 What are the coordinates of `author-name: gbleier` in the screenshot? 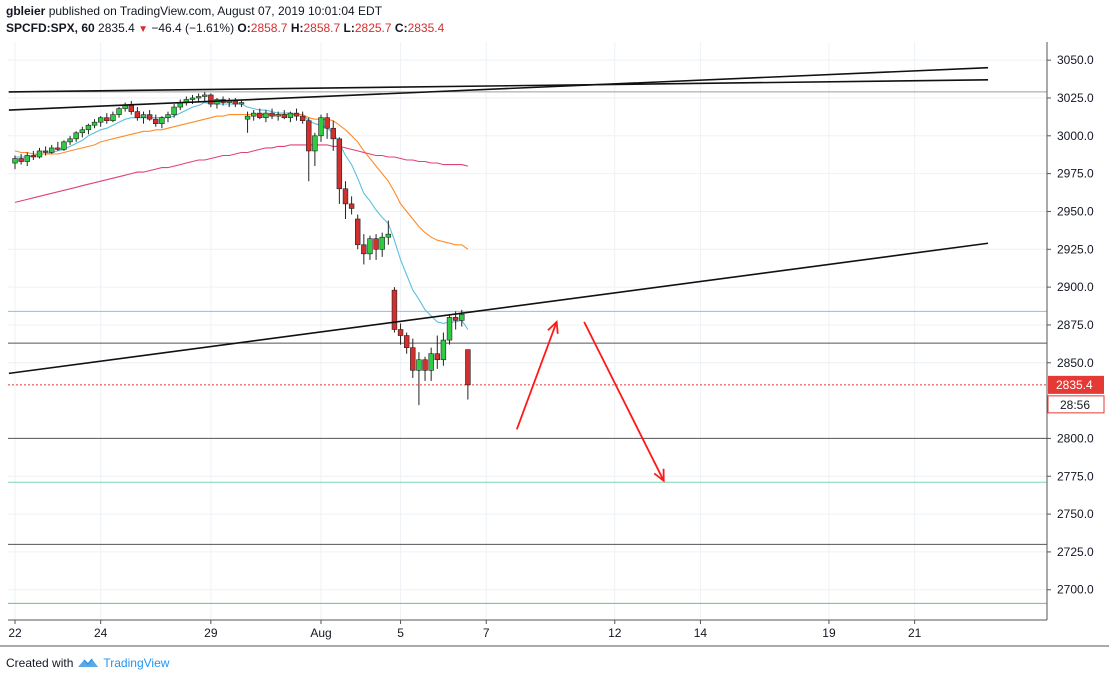 It's located at (26, 11).